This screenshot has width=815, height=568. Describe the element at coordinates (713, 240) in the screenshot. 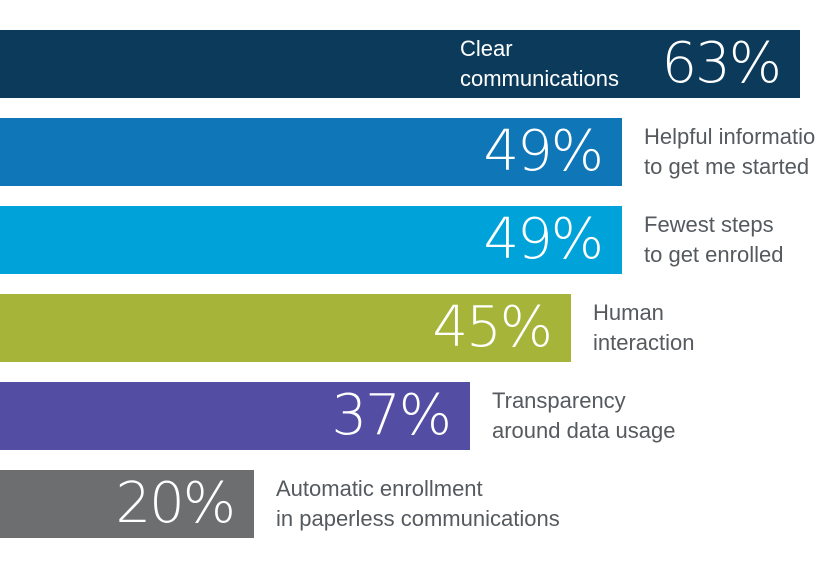

I see `category-label: Fewest steps to get enrolled` at that location.